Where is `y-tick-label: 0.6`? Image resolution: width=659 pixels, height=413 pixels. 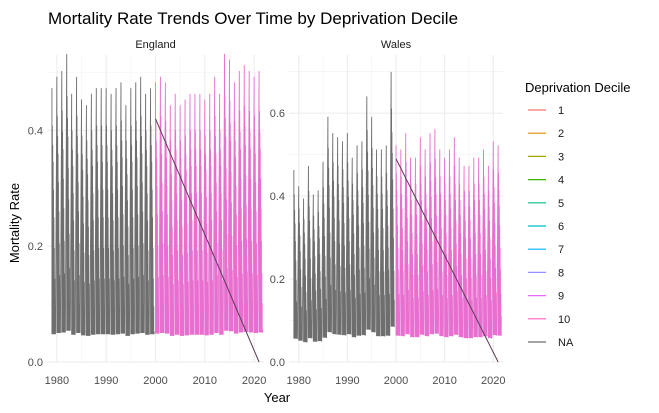 y-tick-label: 0.6 is located at coordinates (277, 114).